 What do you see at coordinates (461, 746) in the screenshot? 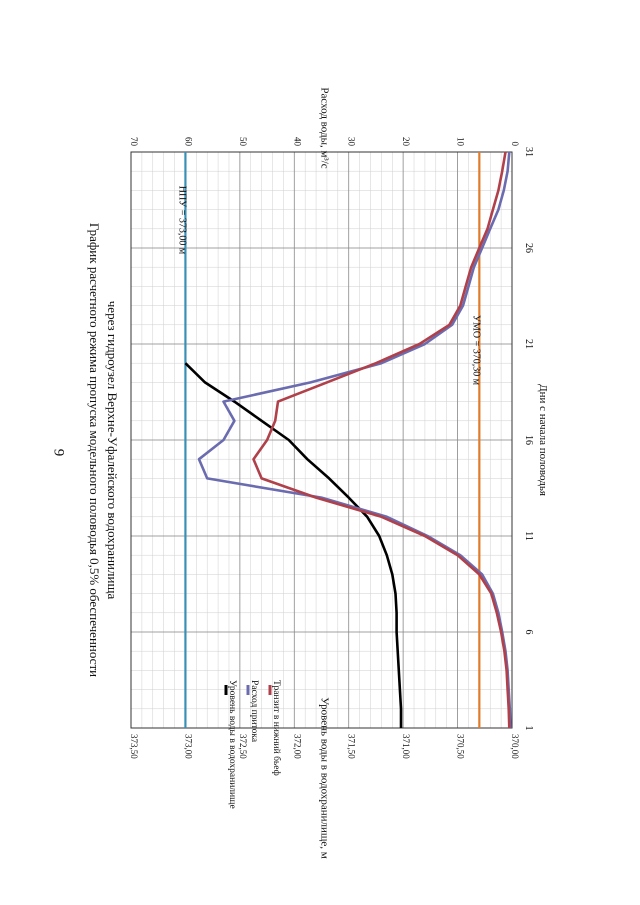
I see `y-left-tick-label: 370,50` at bounding box center [461, 746].